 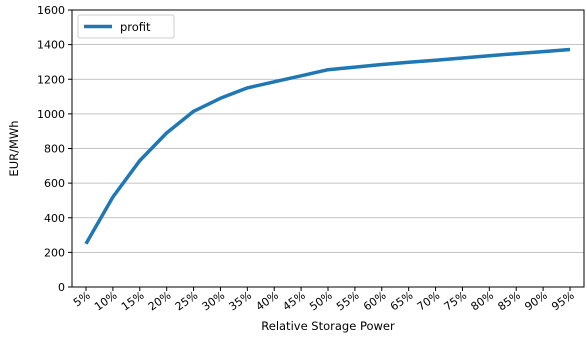 What do you see at coordinates (328, 326) in the screenshot?
I see `x-axis-title: Relative Storage Power` at bounding box center [328, 326].